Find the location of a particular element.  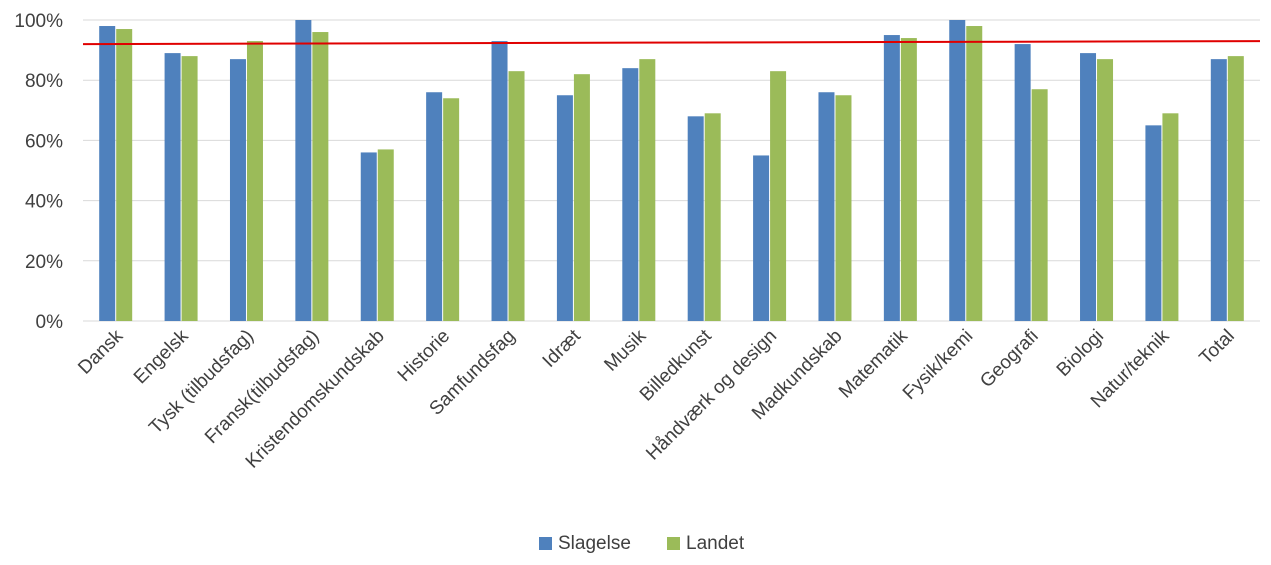

y-tick-label: 100% is located at coordinates (38, 21).